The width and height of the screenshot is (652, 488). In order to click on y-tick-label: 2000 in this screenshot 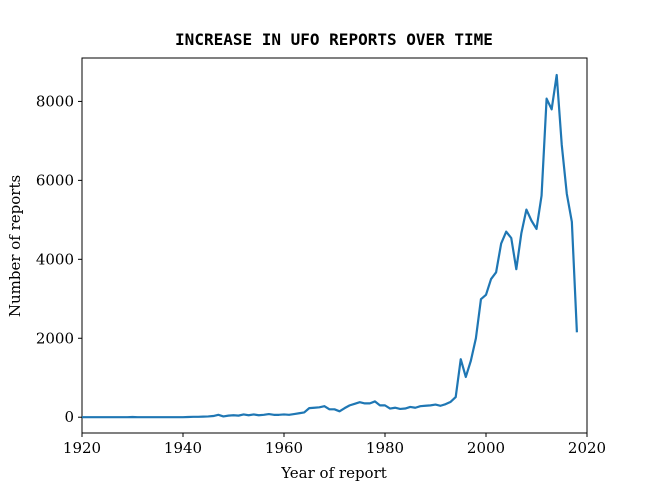, I will do `click(55, 338)`.